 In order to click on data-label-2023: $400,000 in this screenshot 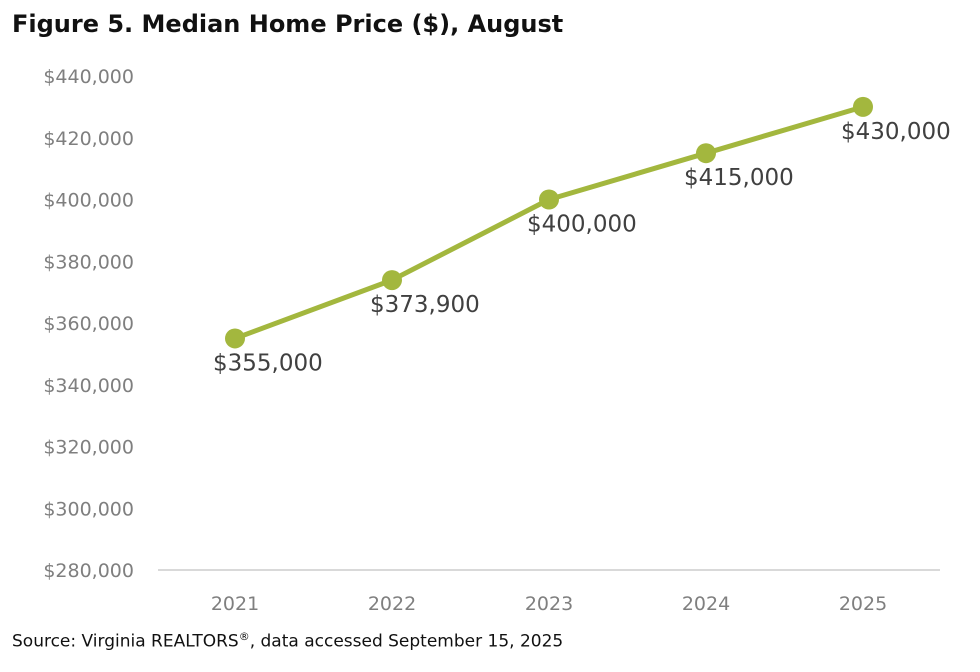, I will do `click(582, 225)`.